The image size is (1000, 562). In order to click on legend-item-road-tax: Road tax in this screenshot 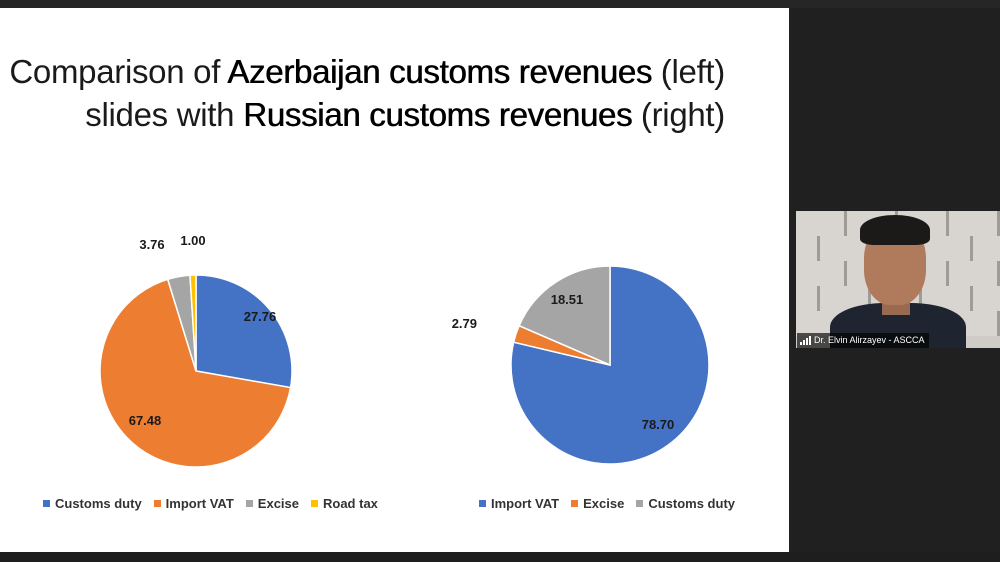, I will do `click(344, 503)`.